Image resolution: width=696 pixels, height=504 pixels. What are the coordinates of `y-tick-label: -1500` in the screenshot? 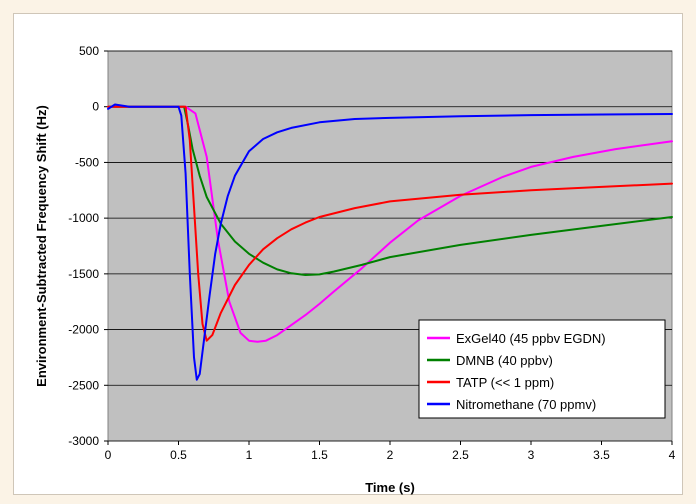 It's located at (83, 274).